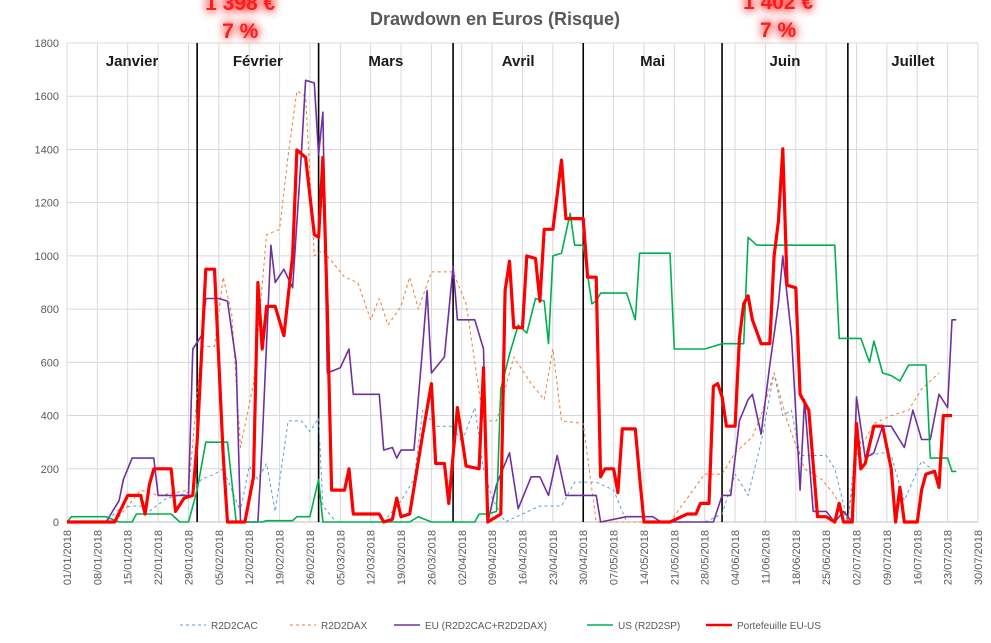 This screenshot has width=991, height=643. I want to click on x-tick-label: 16/04/2018, so click(524, 557).